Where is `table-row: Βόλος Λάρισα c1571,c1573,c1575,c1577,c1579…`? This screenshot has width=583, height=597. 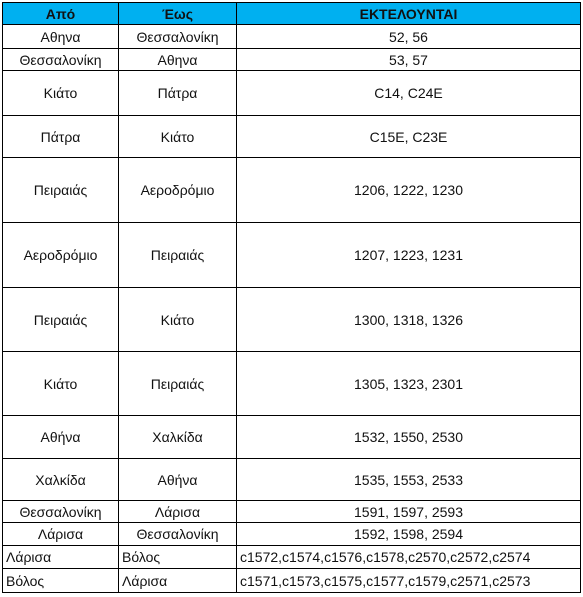
table-row: Βόλος Λάρισα c1571,c1573,c1575,c1577,c1579… is located at coordinates (291, 580).